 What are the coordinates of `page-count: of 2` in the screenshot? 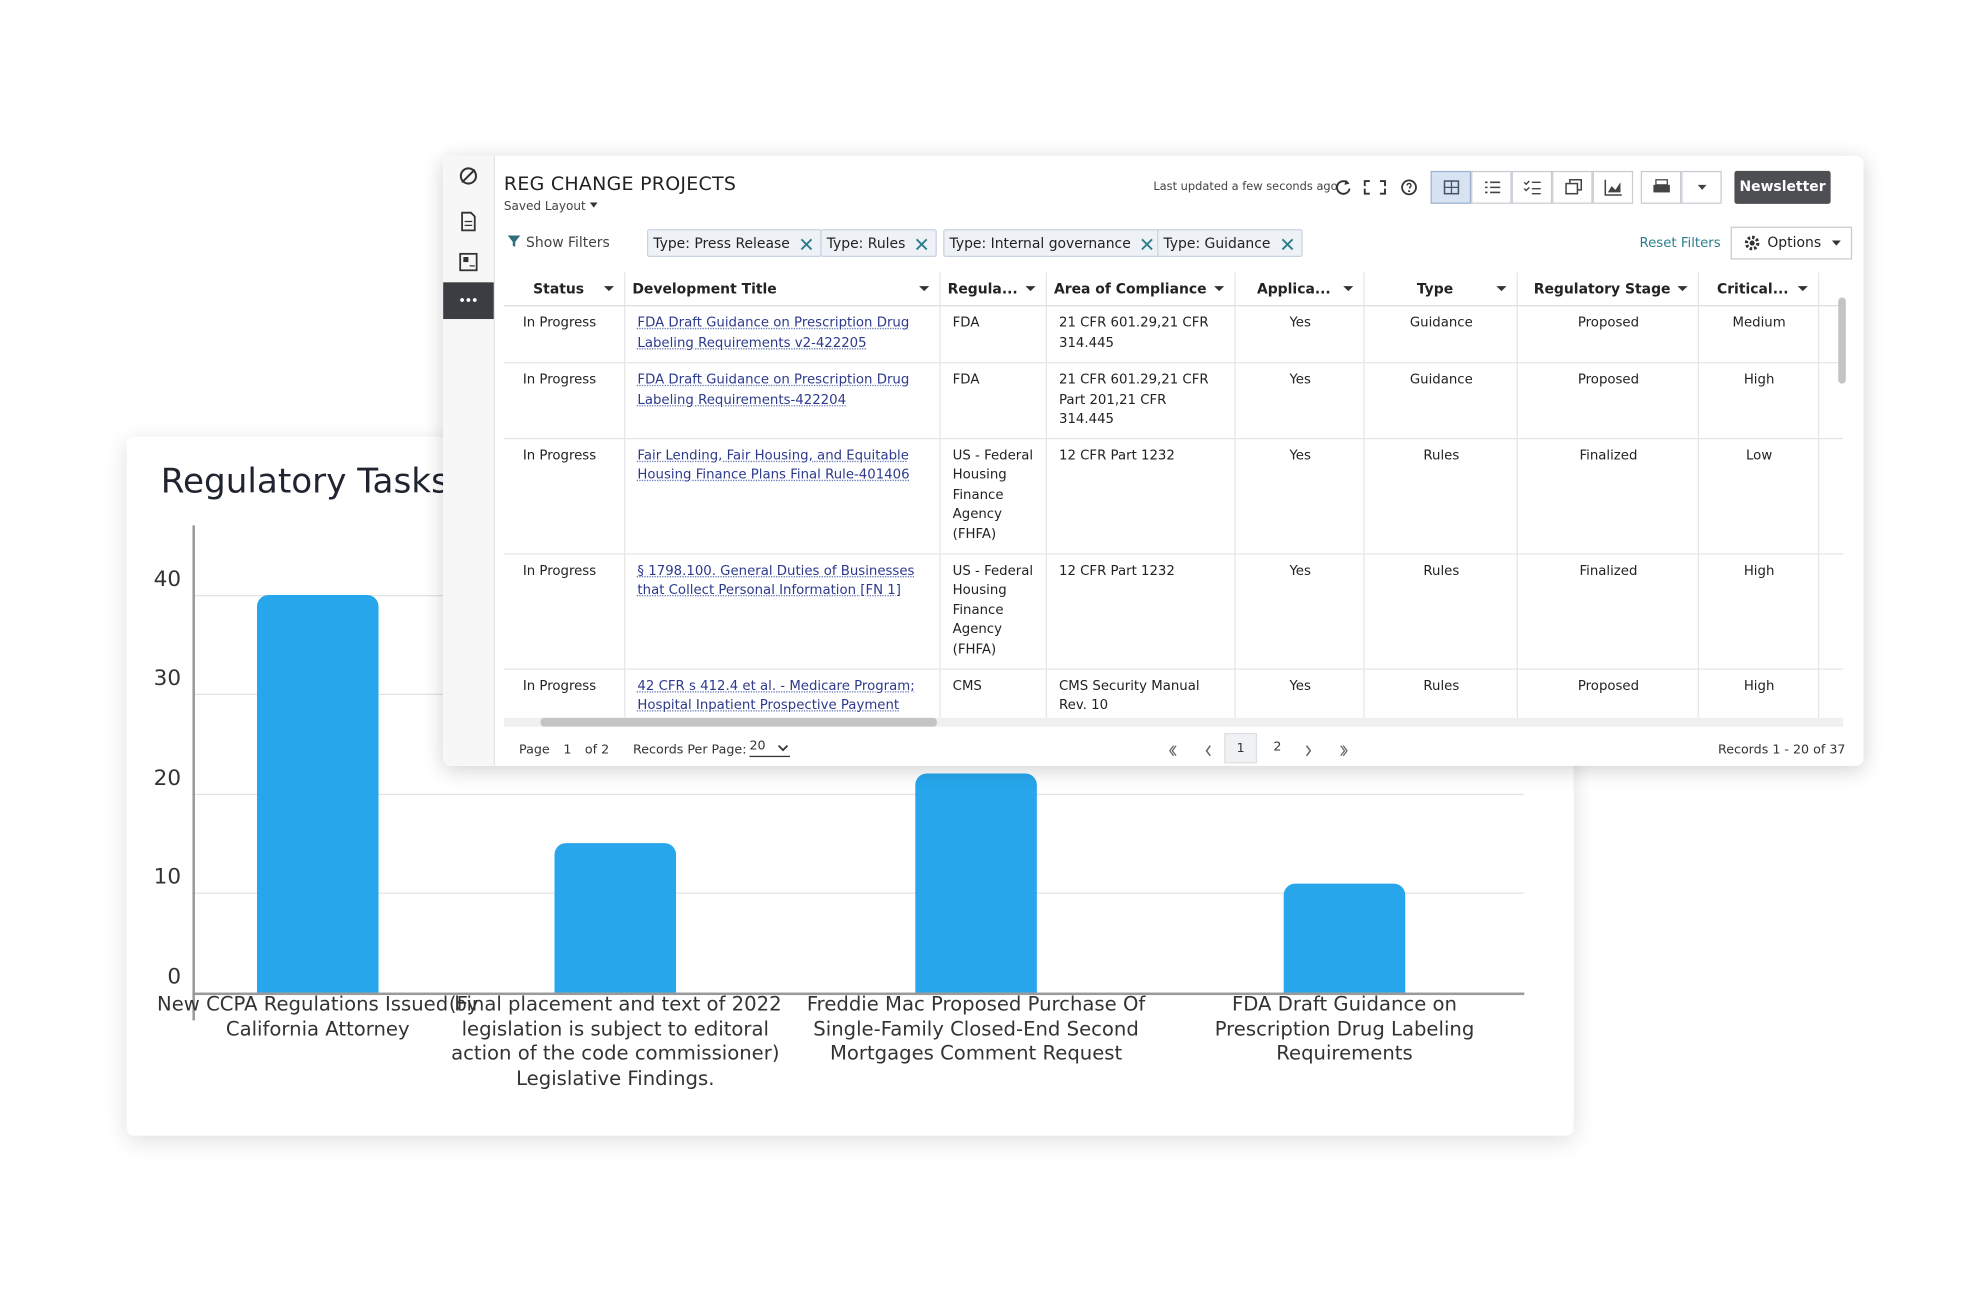 It's located at (597, 750).